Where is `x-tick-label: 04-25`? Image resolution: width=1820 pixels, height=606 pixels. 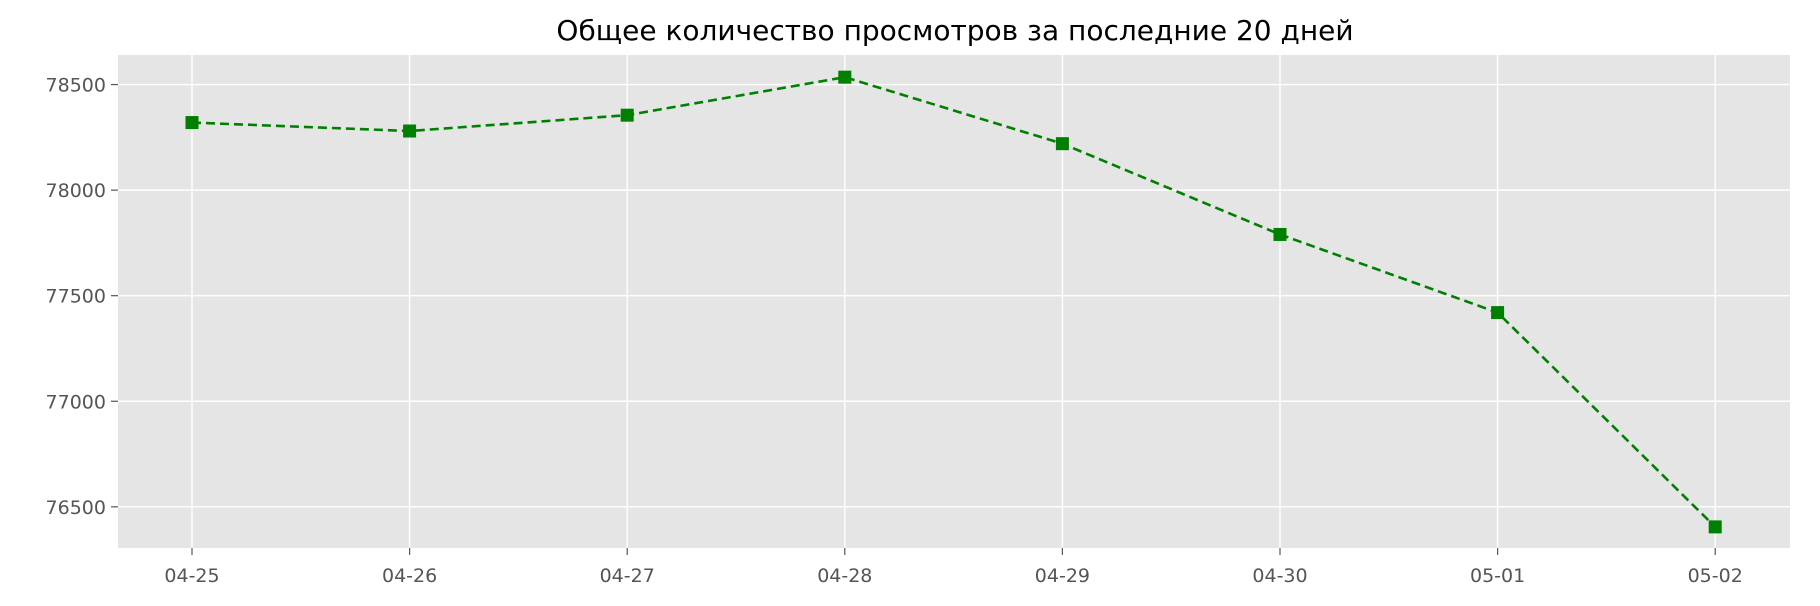 x-tick-label: 04-25 is located at coordinates (191, 576).